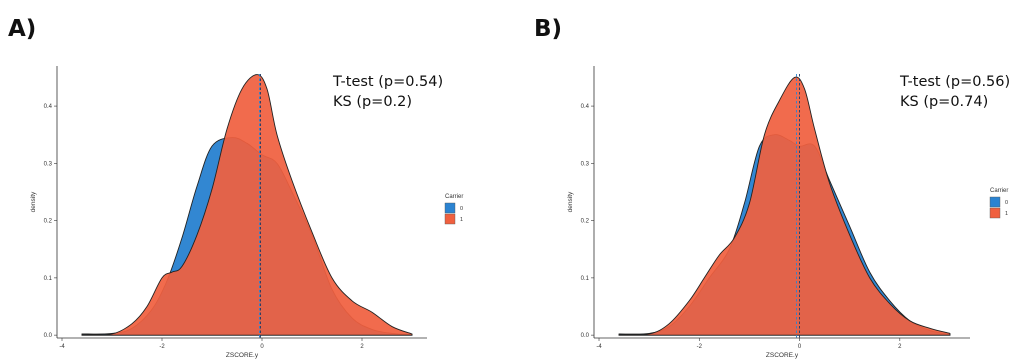 This screenshot has width=1011, height=362. Describe the element at coordinates (387, 82) in the screenshot. I see `stats-annotation: T-test (p=0.54)` at that location.